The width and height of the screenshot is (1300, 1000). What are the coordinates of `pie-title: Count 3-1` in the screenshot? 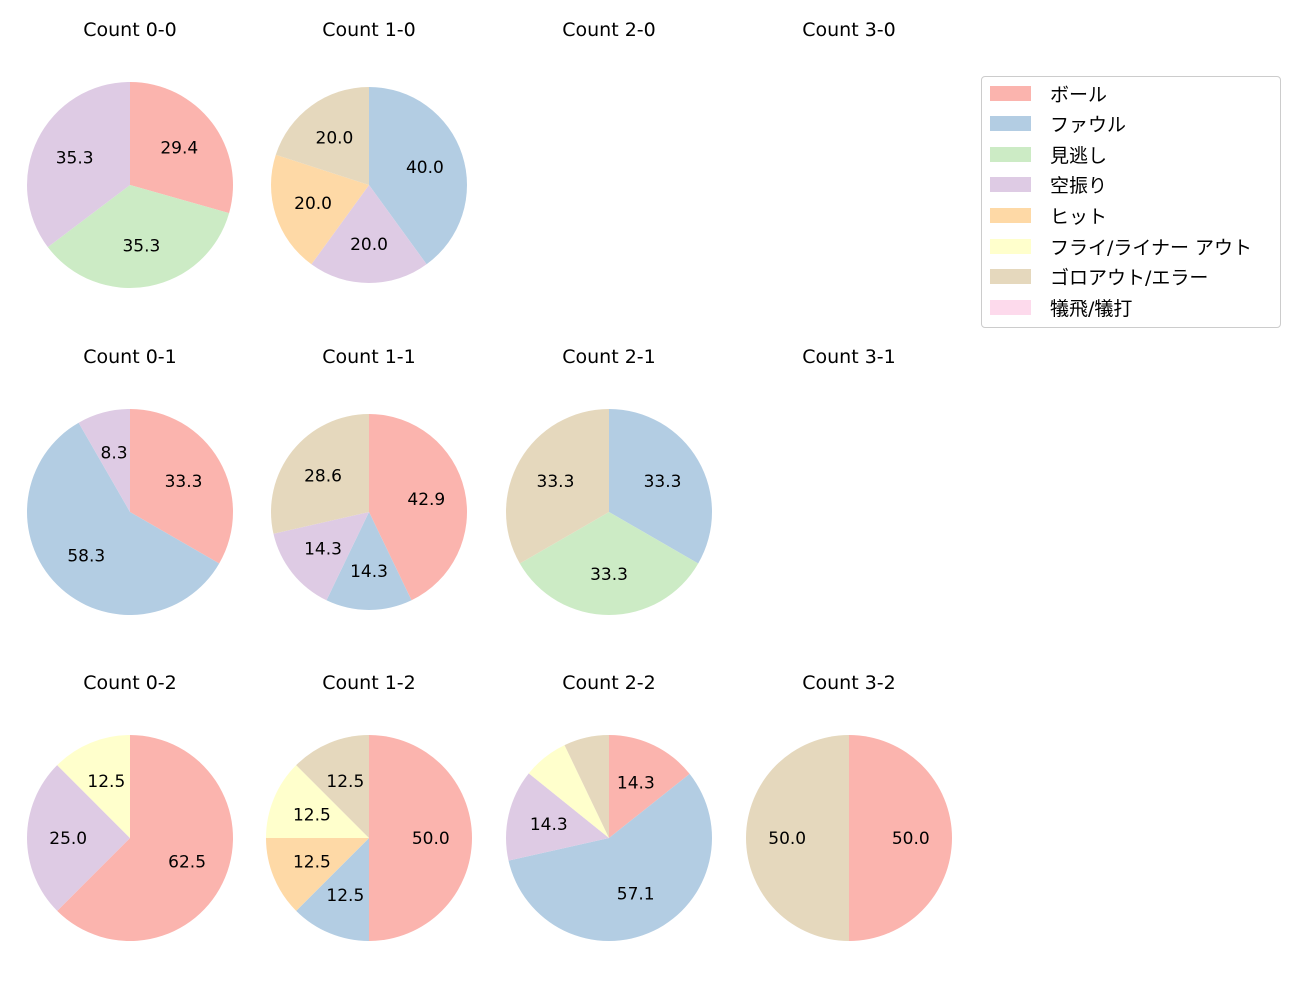 It's located at (849, 357).